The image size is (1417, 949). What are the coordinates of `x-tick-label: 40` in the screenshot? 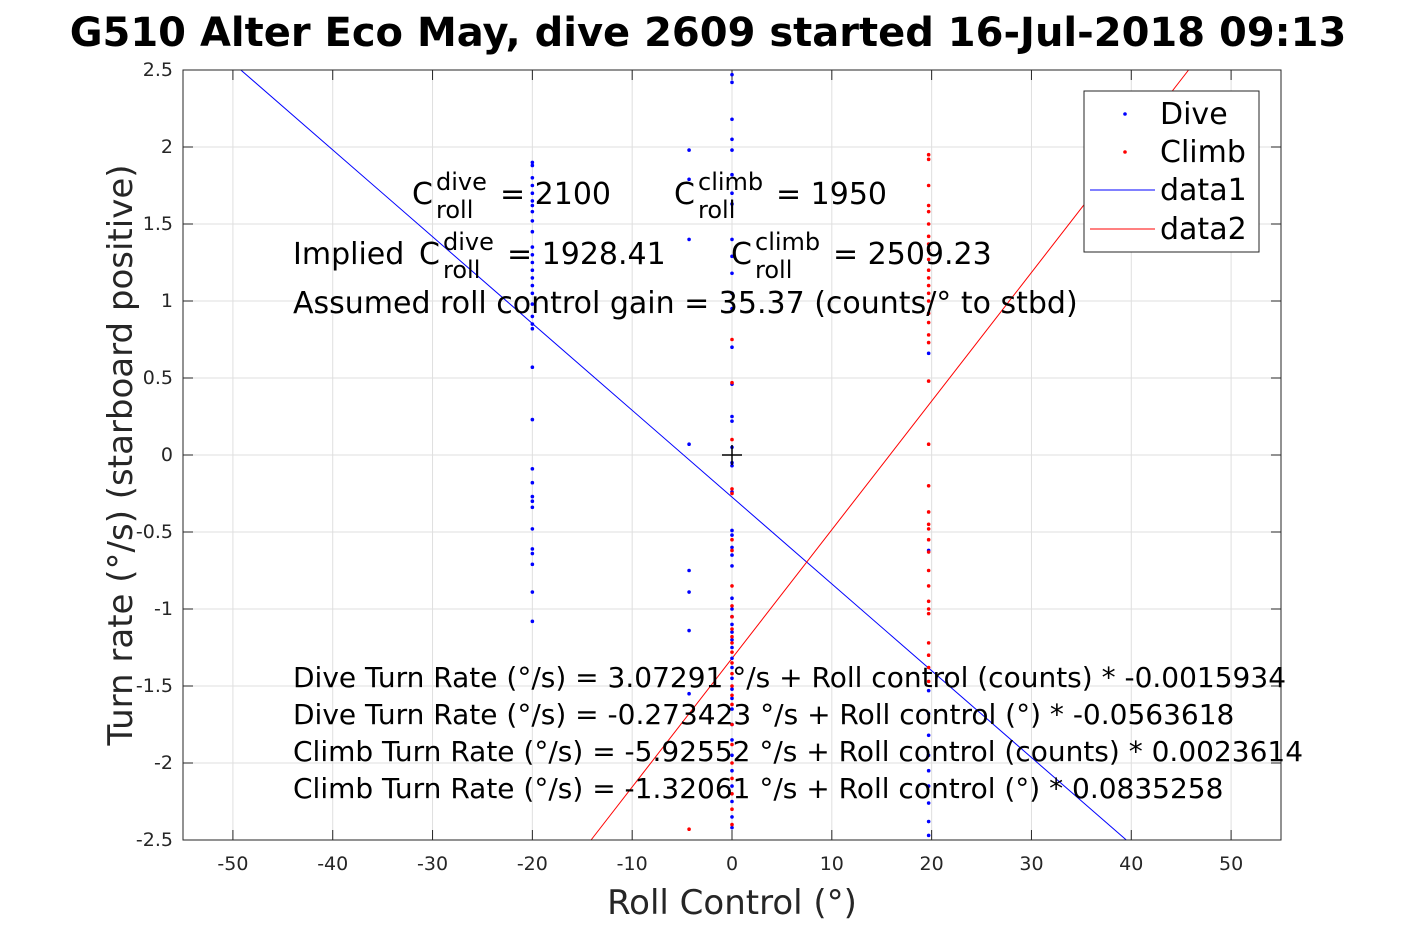 It's located at (1131, 864).